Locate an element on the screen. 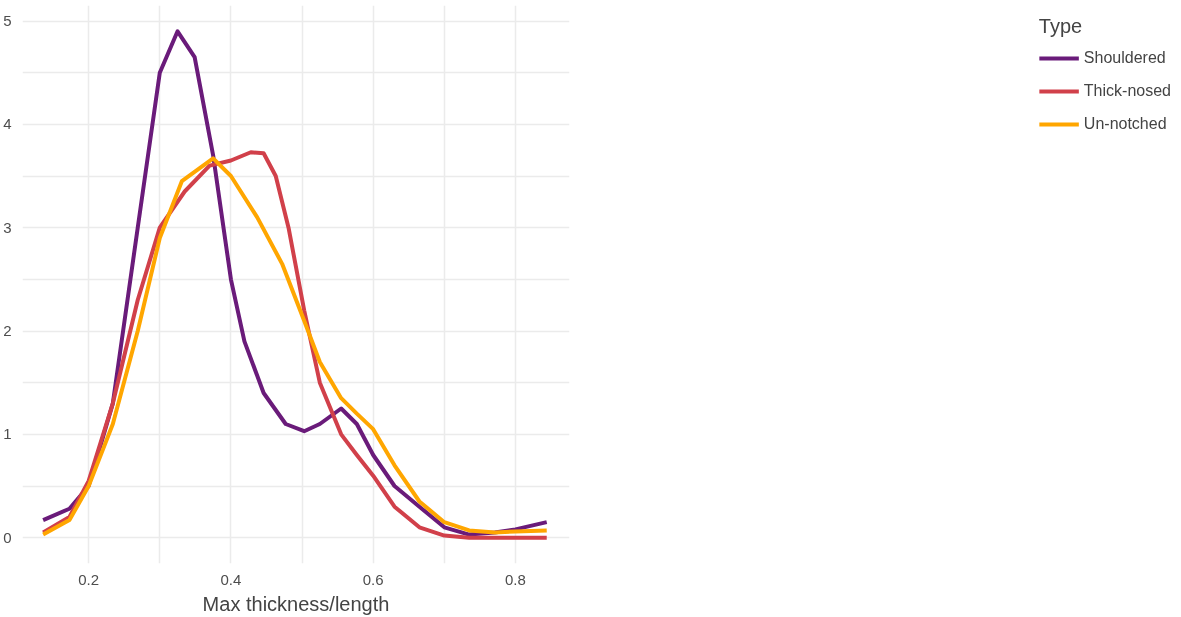 The height and width of the screenshot is (617, 1181). y-tick-label: 3 is located at coordinates (7, 227).